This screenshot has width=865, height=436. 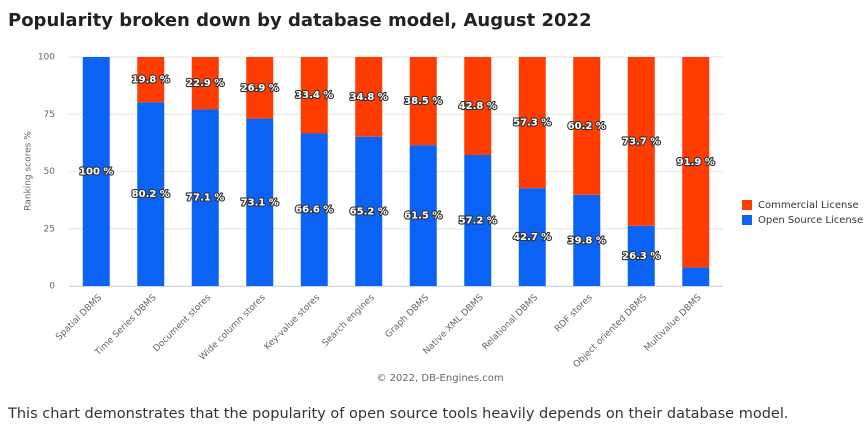 I want to click on data-label: 26.3 %, so click(x=641, y=256).